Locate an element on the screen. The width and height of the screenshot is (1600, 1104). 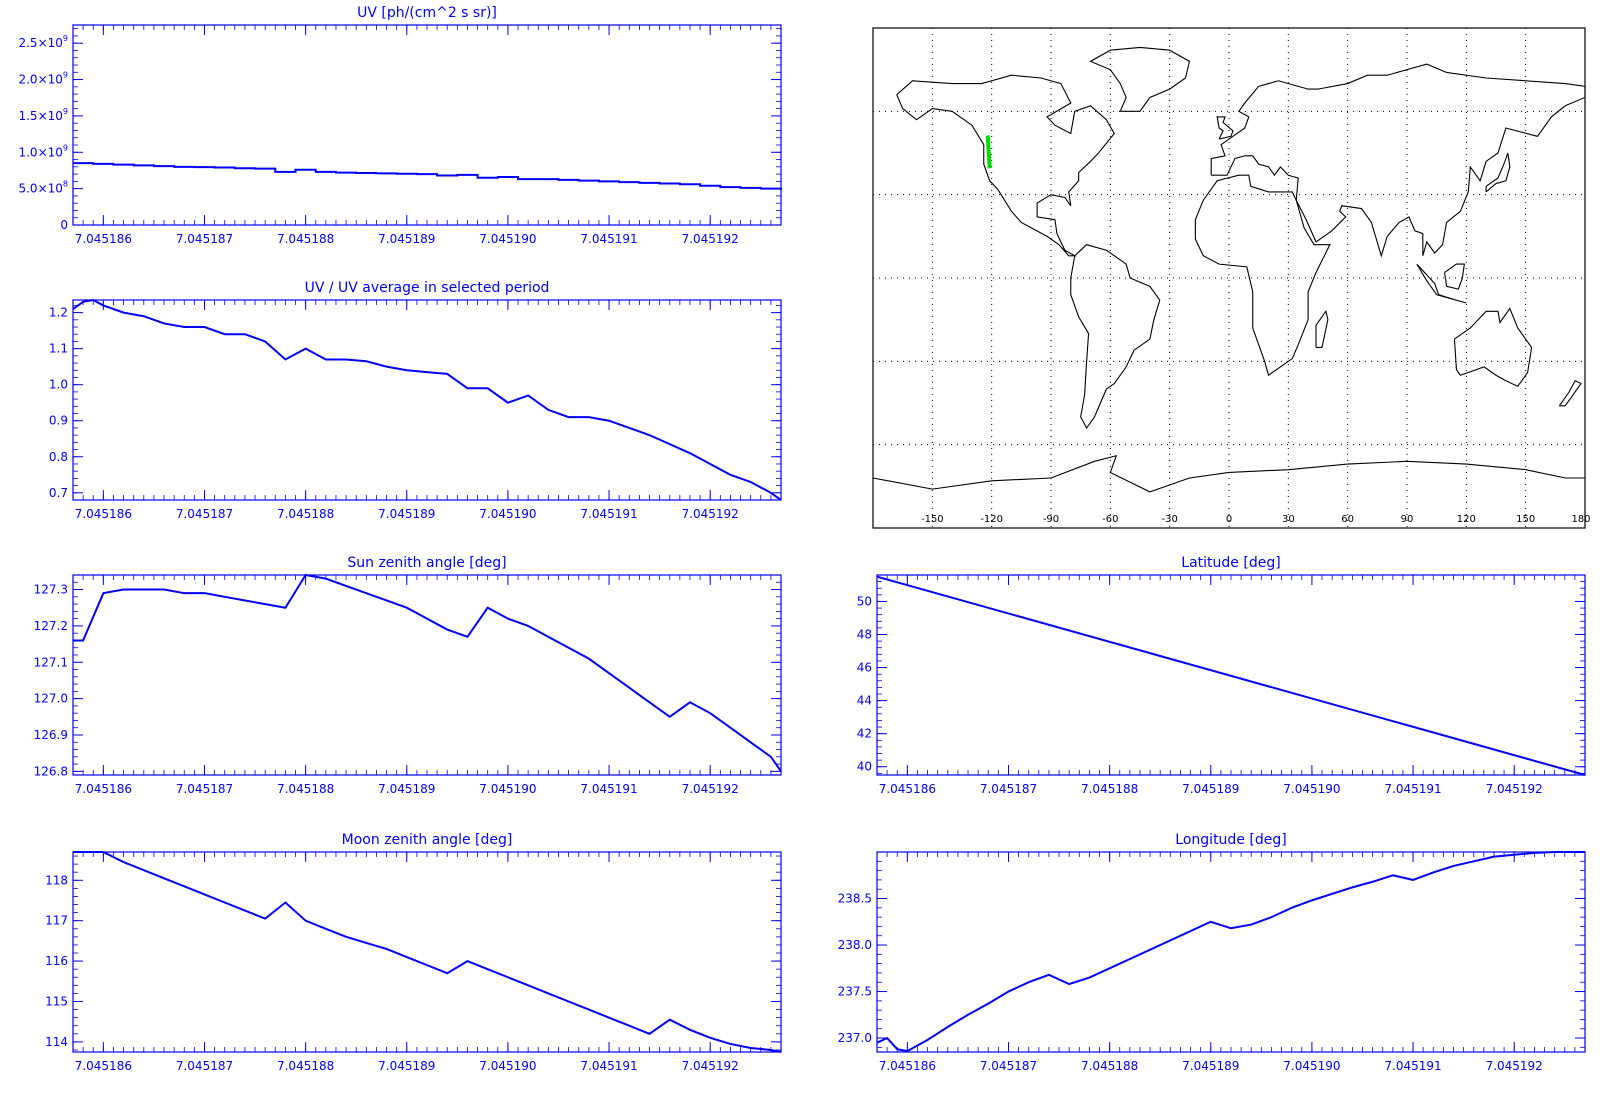
y-tick-mantissa: 0 is located at coordinates (64, 225).